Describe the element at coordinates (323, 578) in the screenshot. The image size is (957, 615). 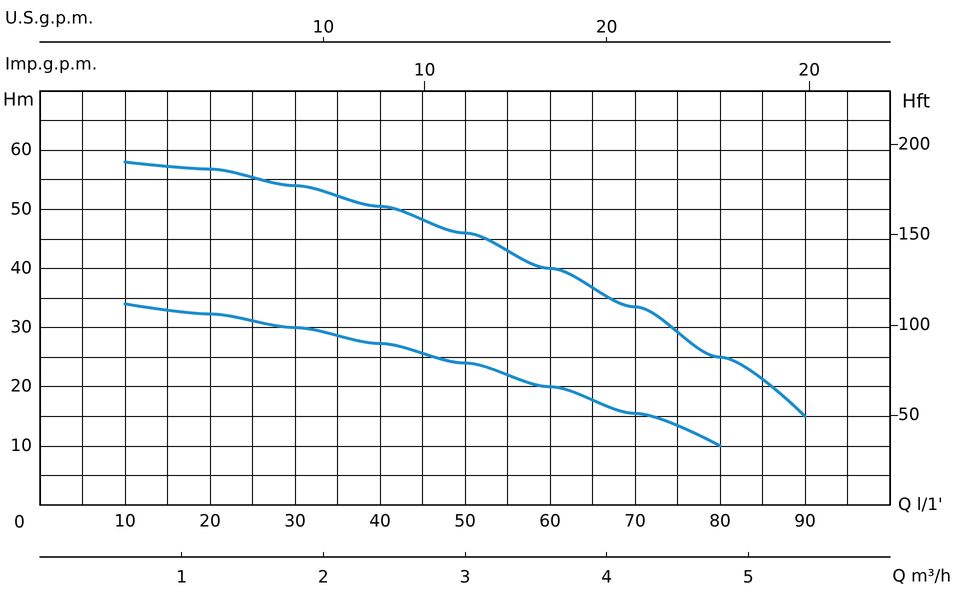
I see `text: 2` at that location.